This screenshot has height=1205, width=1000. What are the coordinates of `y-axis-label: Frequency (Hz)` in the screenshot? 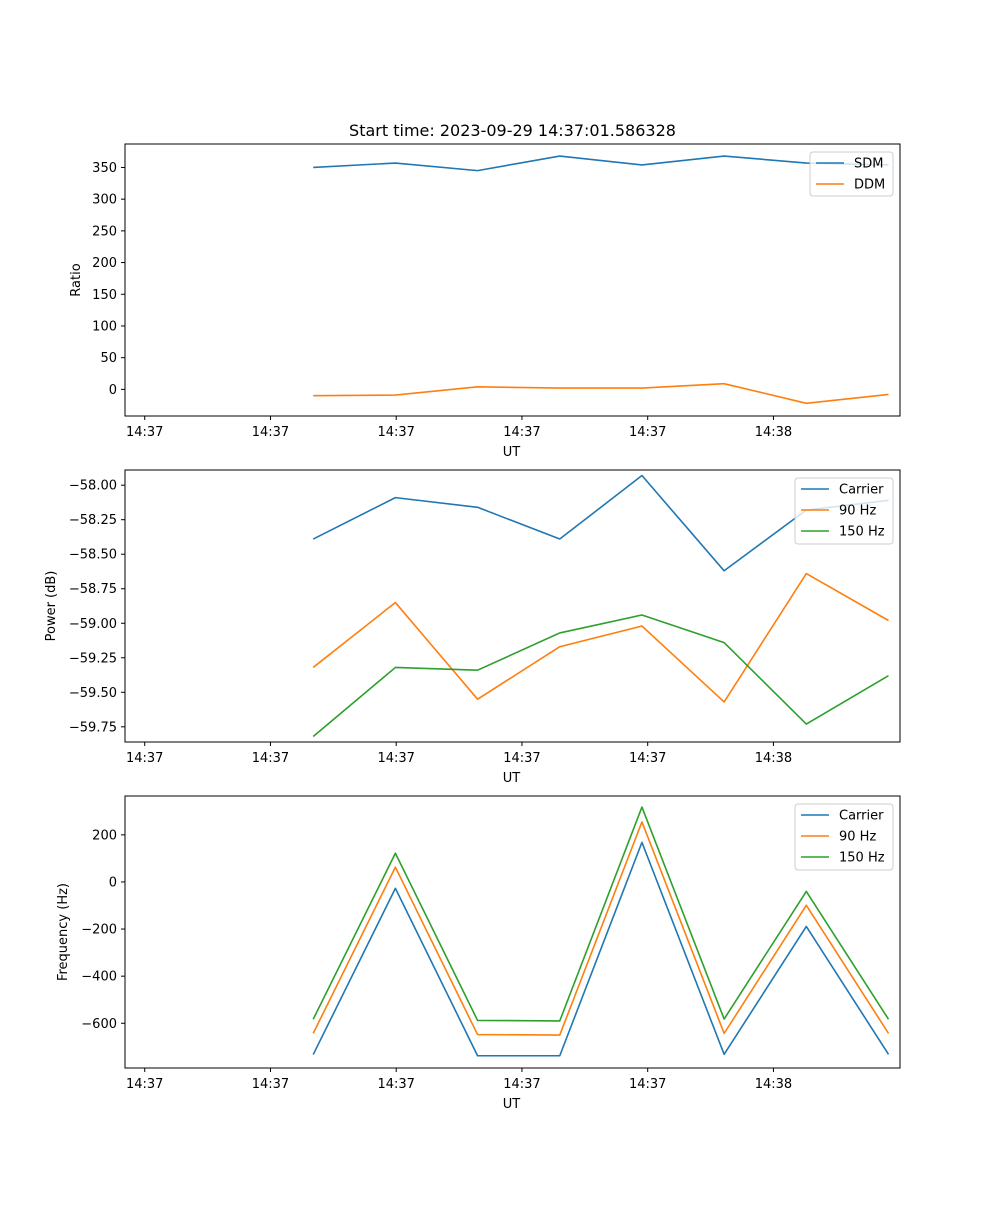 It's located at (63, 932).